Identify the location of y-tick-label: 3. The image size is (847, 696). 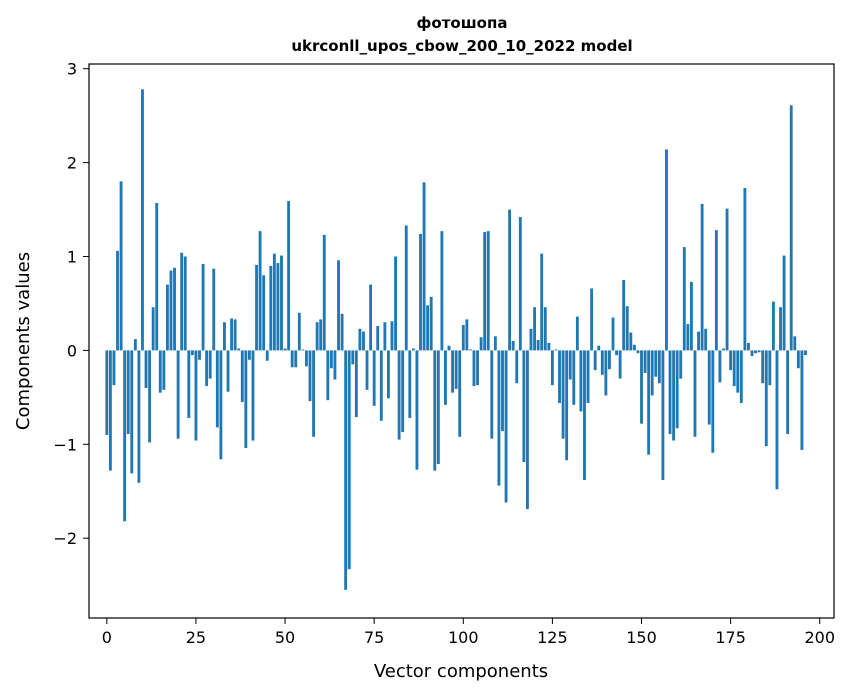
(72, 69).